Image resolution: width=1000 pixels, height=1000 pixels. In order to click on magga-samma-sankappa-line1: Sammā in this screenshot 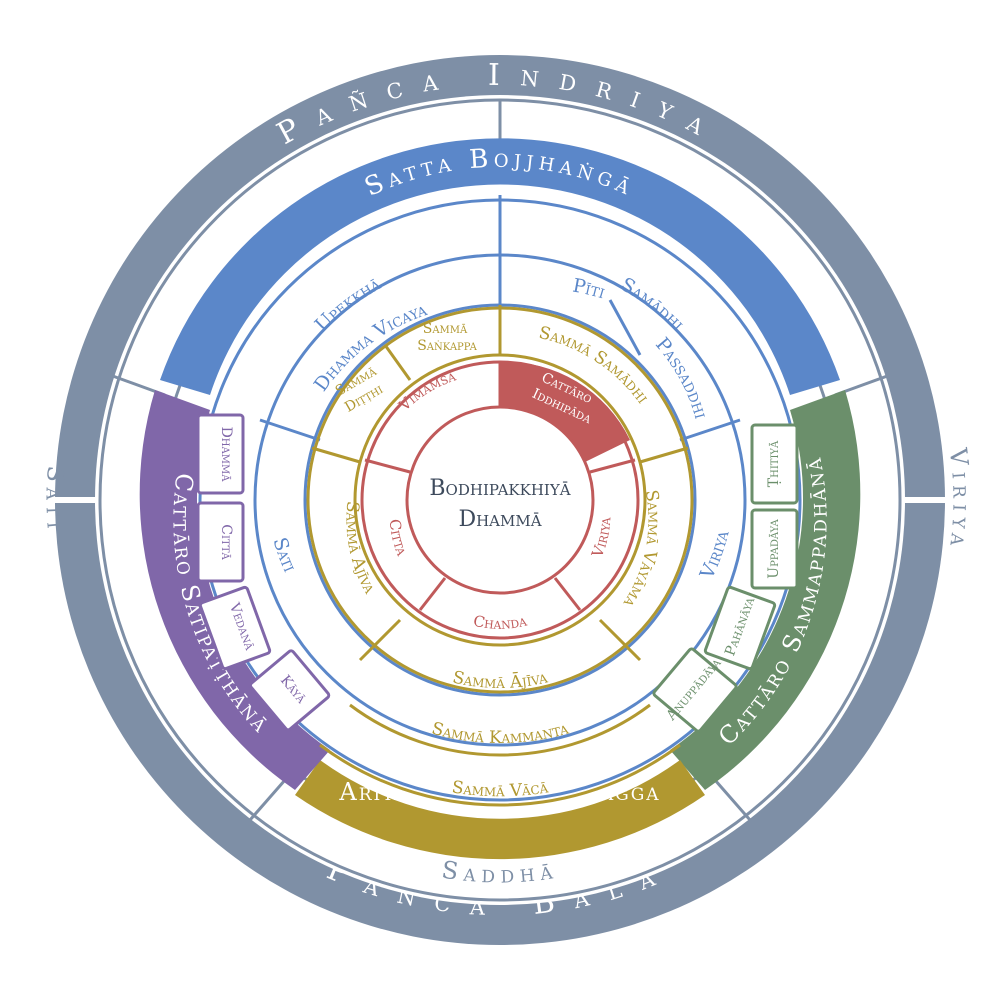, I will do `click(445, 329)`.